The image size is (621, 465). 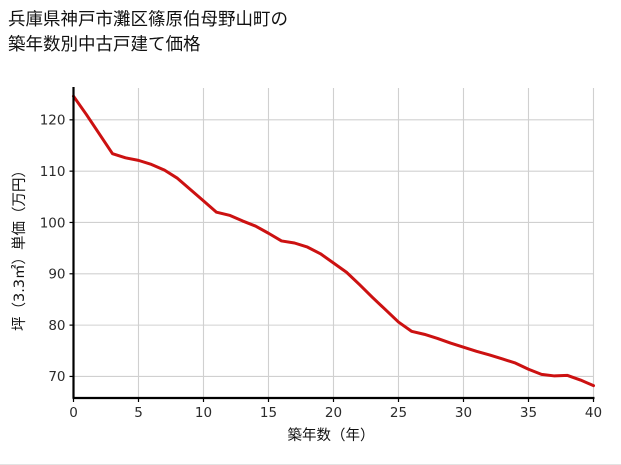 What do you see at coordinates (56, 275) in the screenshot?
I see `y-tick-label: 90` at bounding box center [56, 275].